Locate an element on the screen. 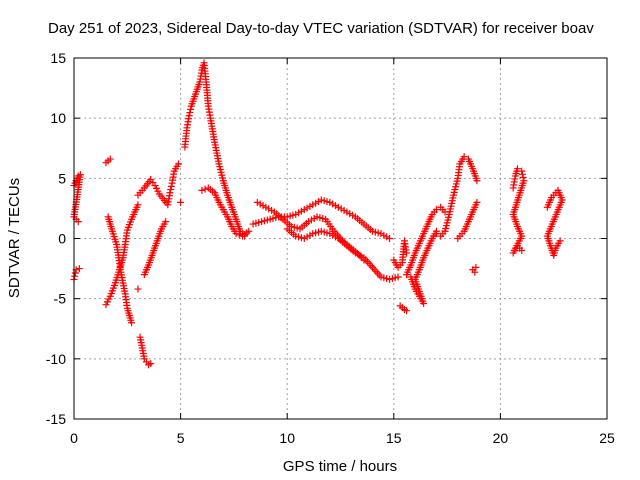  series-arc-c is located at coordinates (122, 255).